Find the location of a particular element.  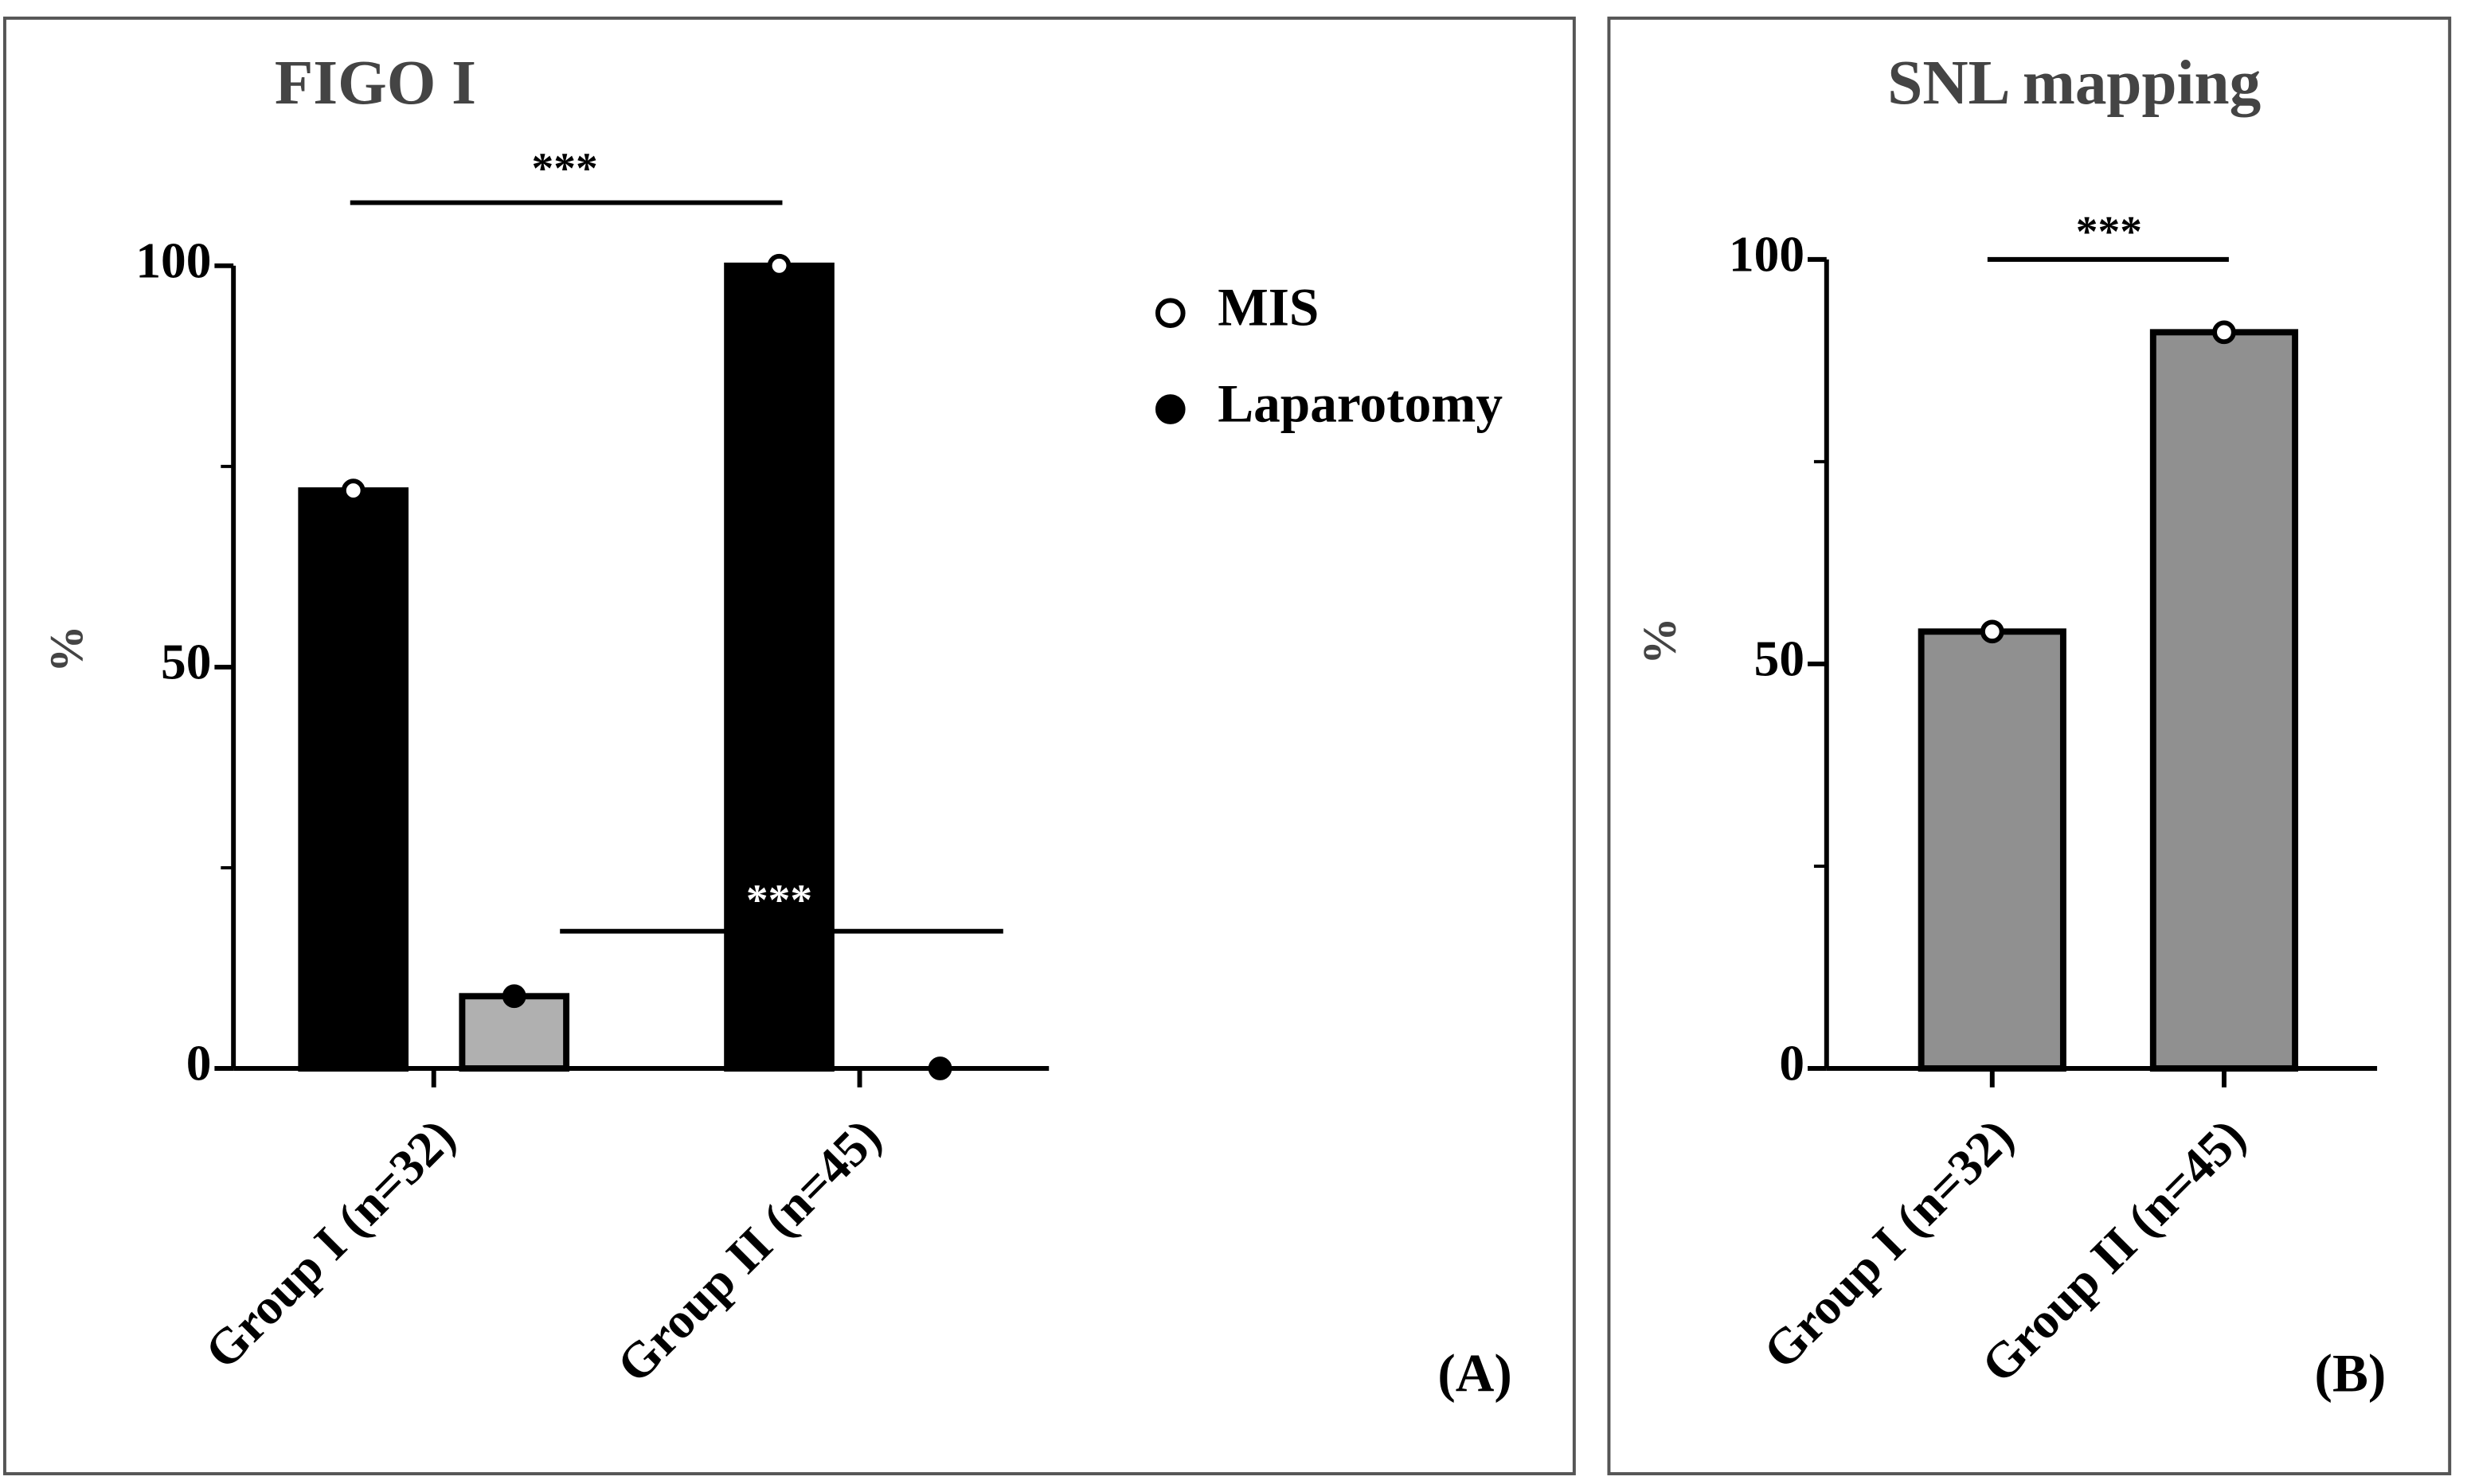

legend-label: Laparotomy is located at coordinates (1360, 404).